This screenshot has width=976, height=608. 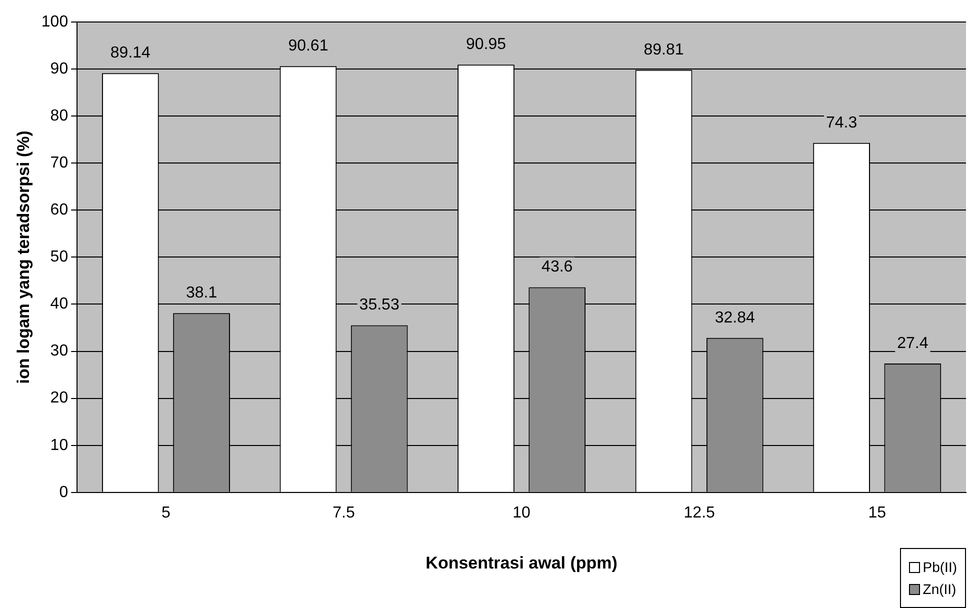 What do you see at coordinates (54, 21) in the screenshot?
I see `y-tick-label: 100` at bounding box center [54, 21].